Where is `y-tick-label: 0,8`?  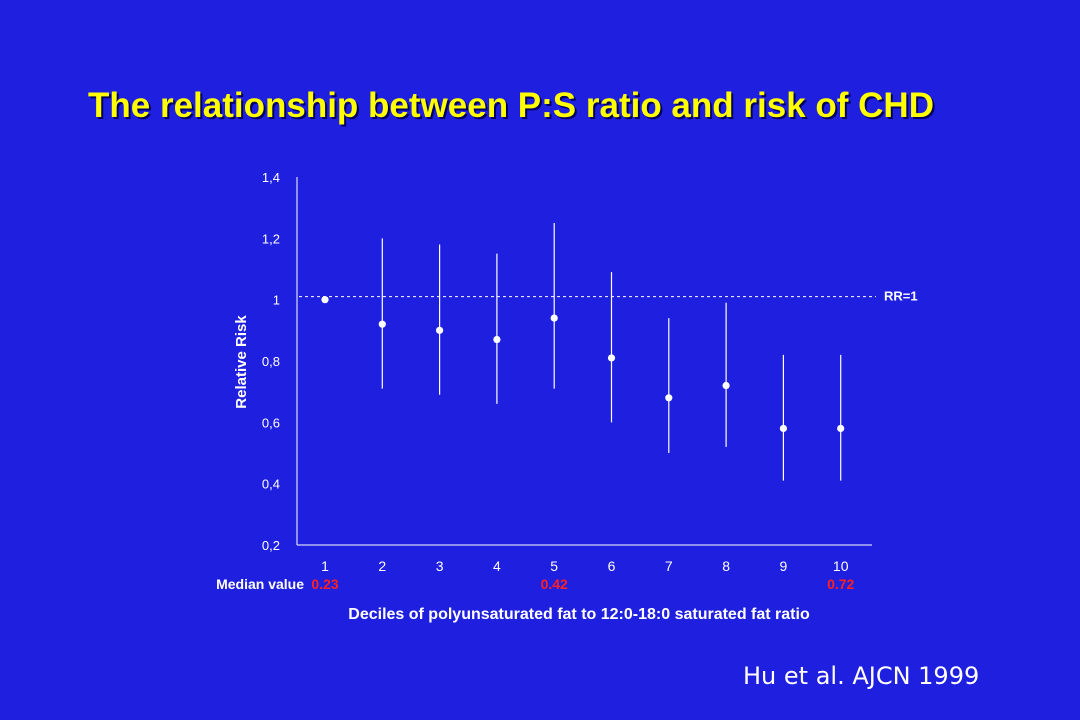 y-tick-label: 0,8 is located at coordinates (271, 361).